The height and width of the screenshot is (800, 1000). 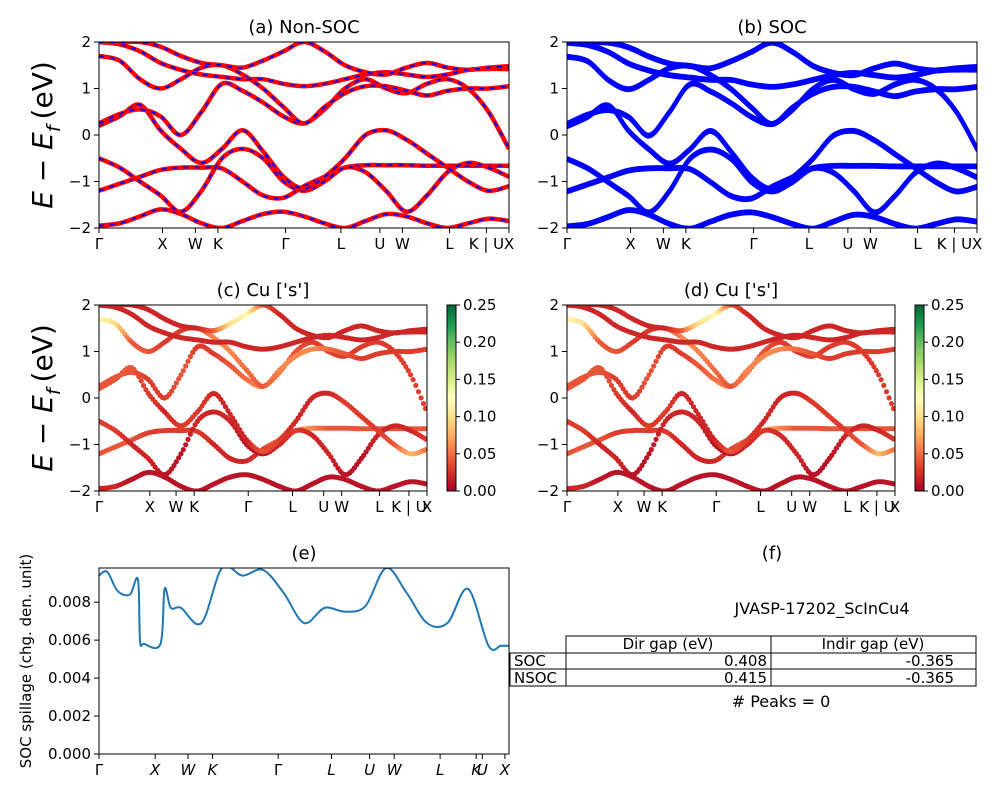 I want to click on colorbar-tick-label: 0.10, so click(x=479, y=417).